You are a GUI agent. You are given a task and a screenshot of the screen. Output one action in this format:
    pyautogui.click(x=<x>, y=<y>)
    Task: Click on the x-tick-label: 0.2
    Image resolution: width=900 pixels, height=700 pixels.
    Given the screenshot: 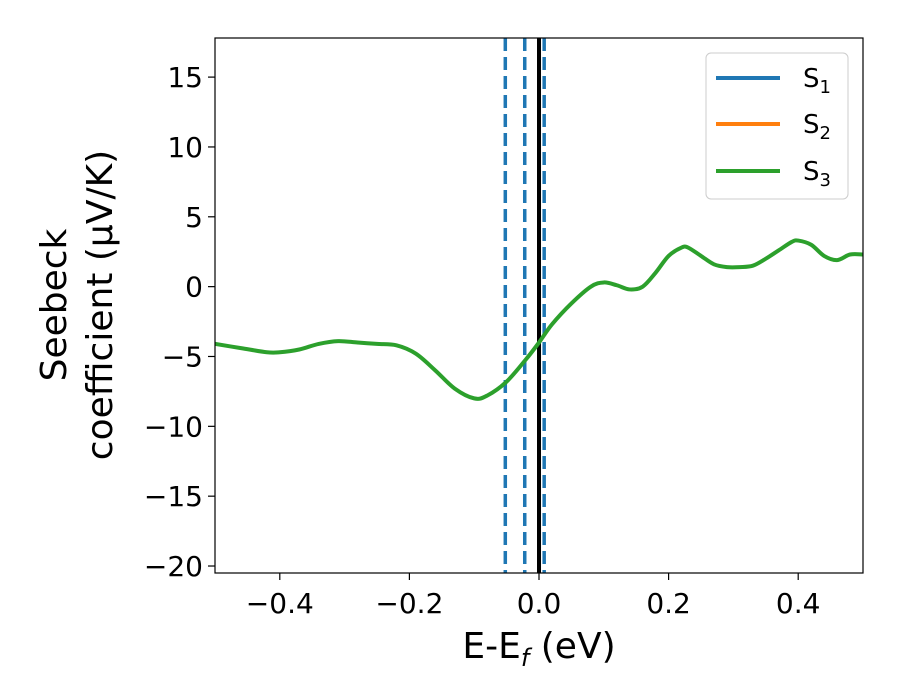 What is the action you would take?
    pyautogui.click(x=668, y=603)
    